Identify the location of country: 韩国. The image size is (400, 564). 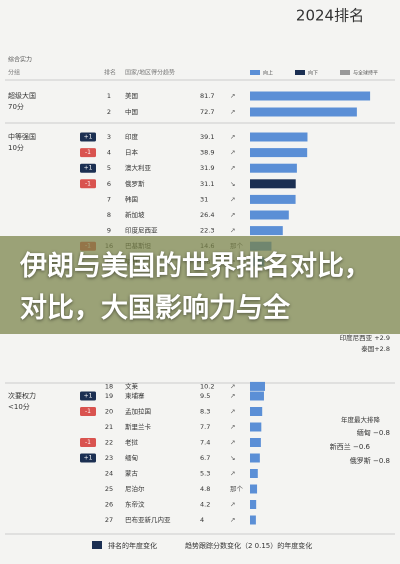
(131, 198).